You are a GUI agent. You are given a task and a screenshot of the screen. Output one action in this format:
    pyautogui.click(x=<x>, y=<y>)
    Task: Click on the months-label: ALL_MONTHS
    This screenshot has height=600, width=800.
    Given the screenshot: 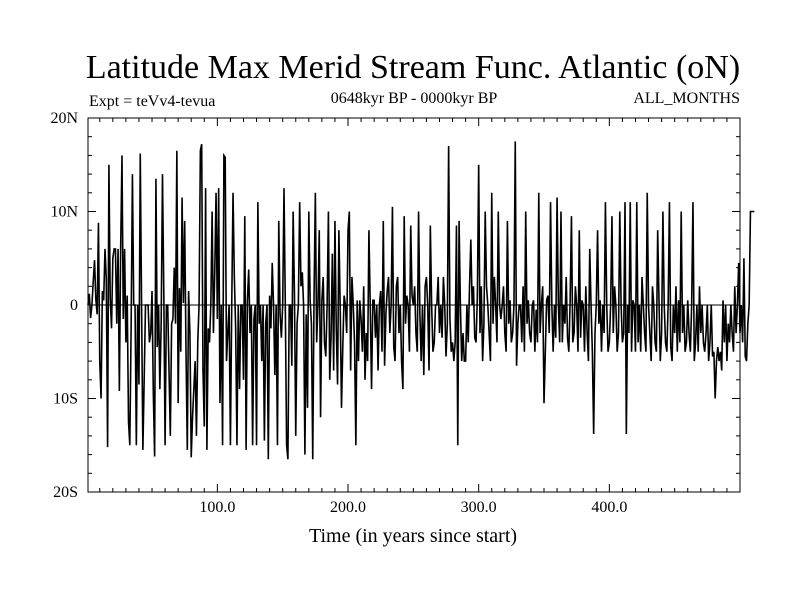 What is the action you would take?
    pyautogui.click(x=686, y=98)
    